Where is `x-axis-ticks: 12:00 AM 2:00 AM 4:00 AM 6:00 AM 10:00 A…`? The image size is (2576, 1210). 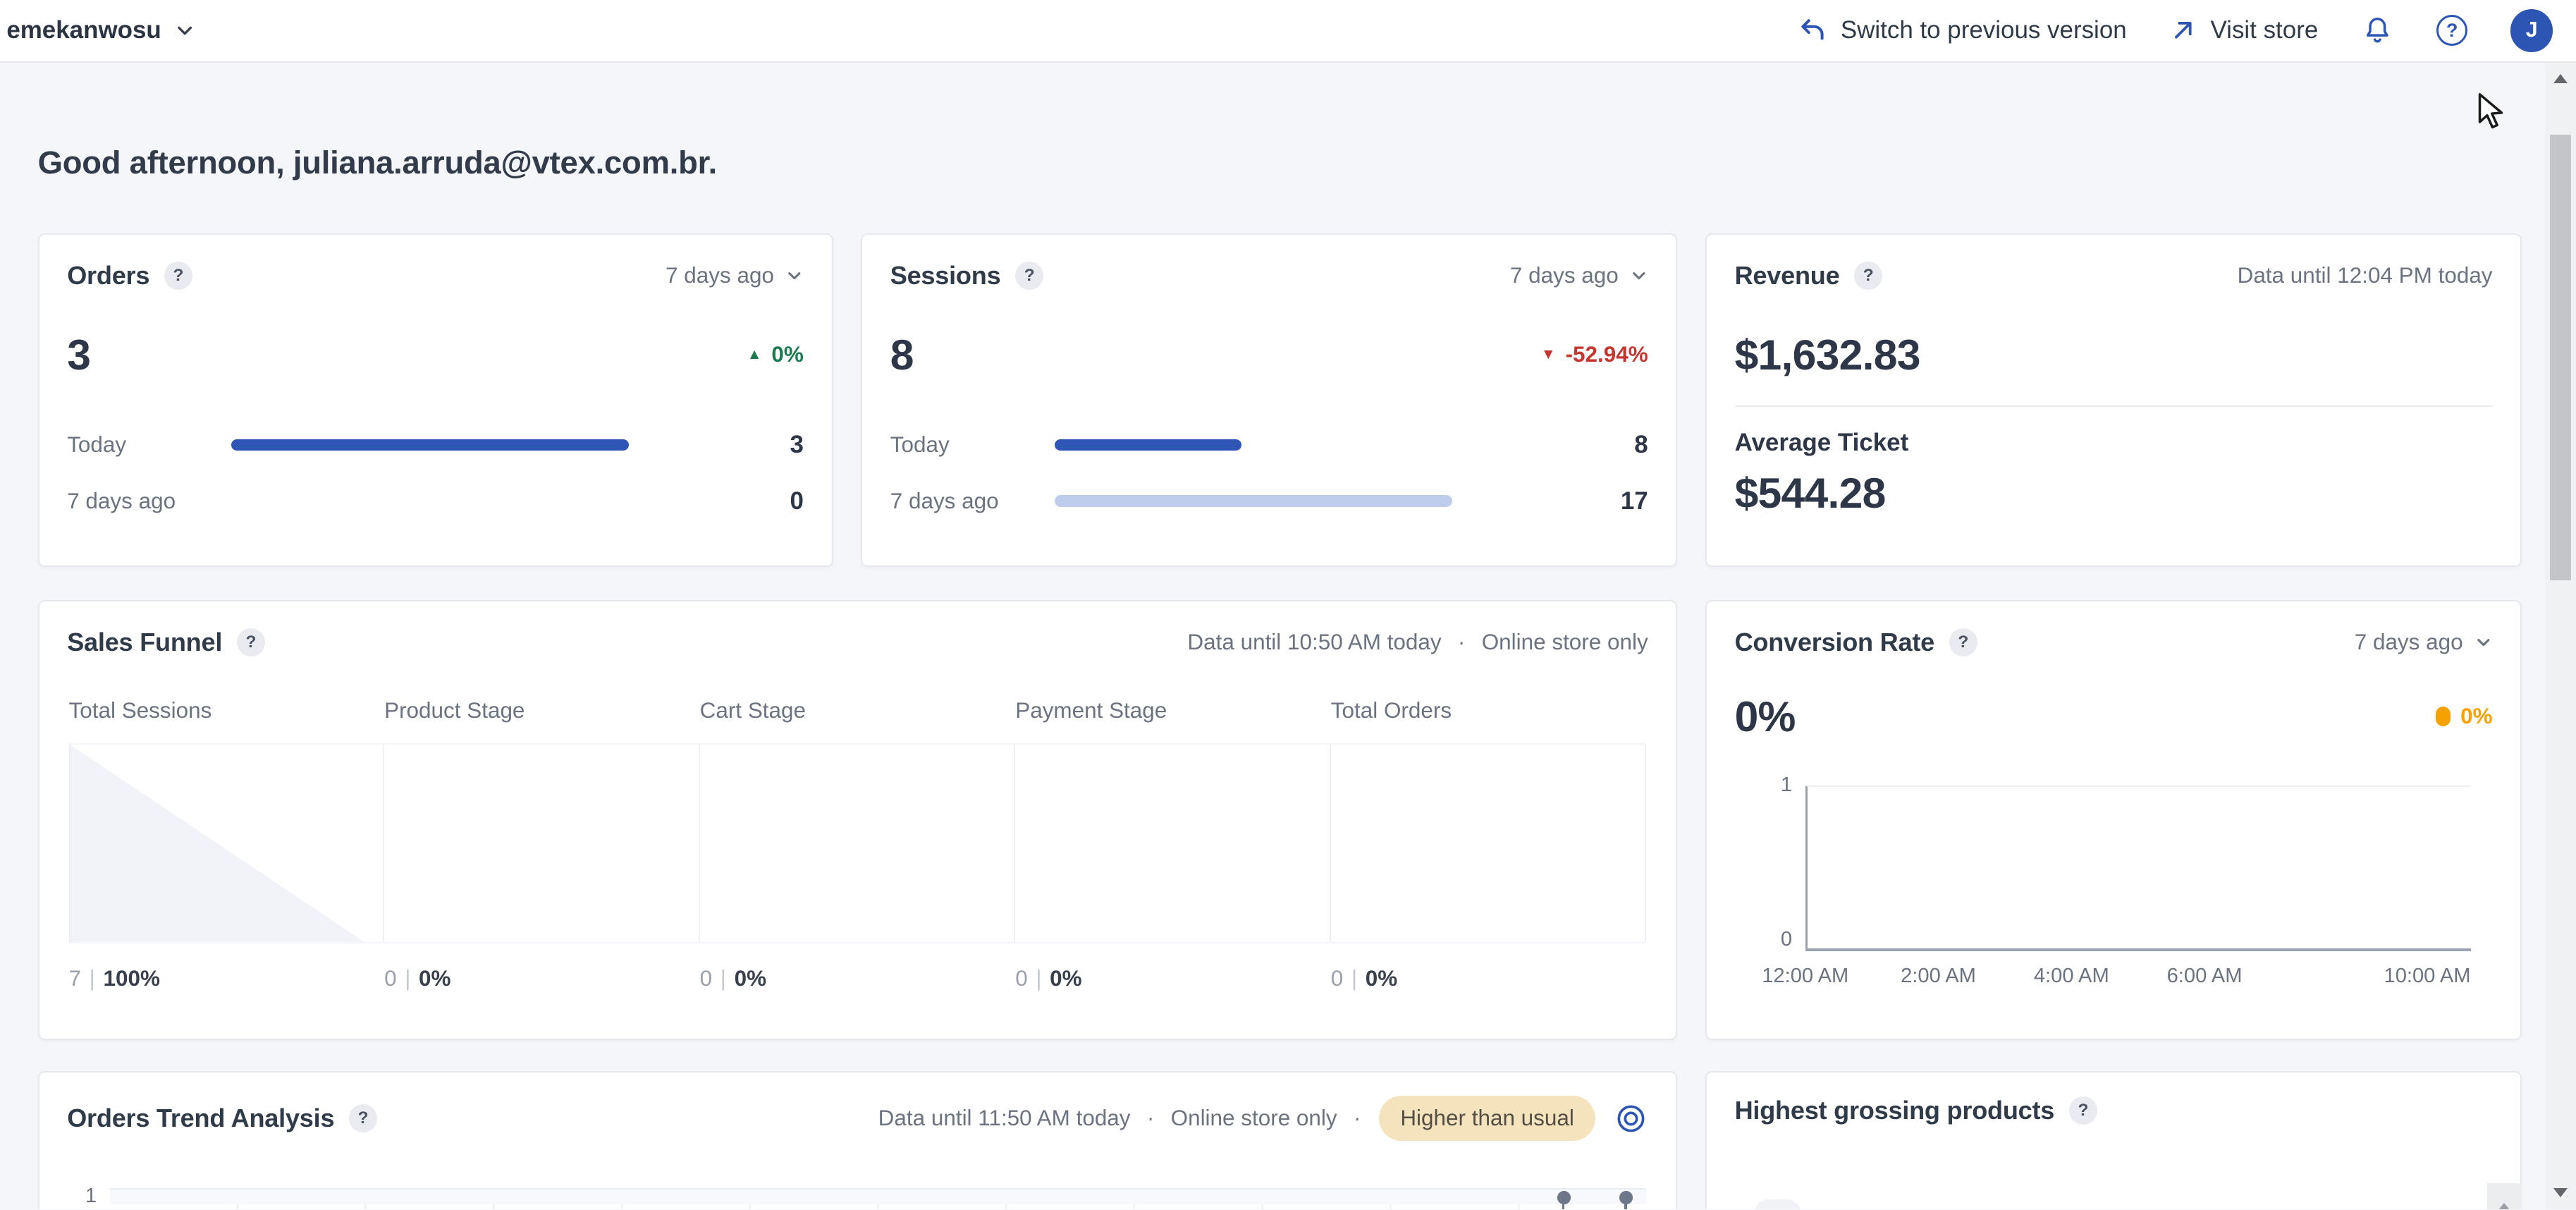
x-axis-ticks: 12:00 AM 2:00 AM 4:00 AM 6:00 AM 10:00 A… is located at coordinates (2116, 976).